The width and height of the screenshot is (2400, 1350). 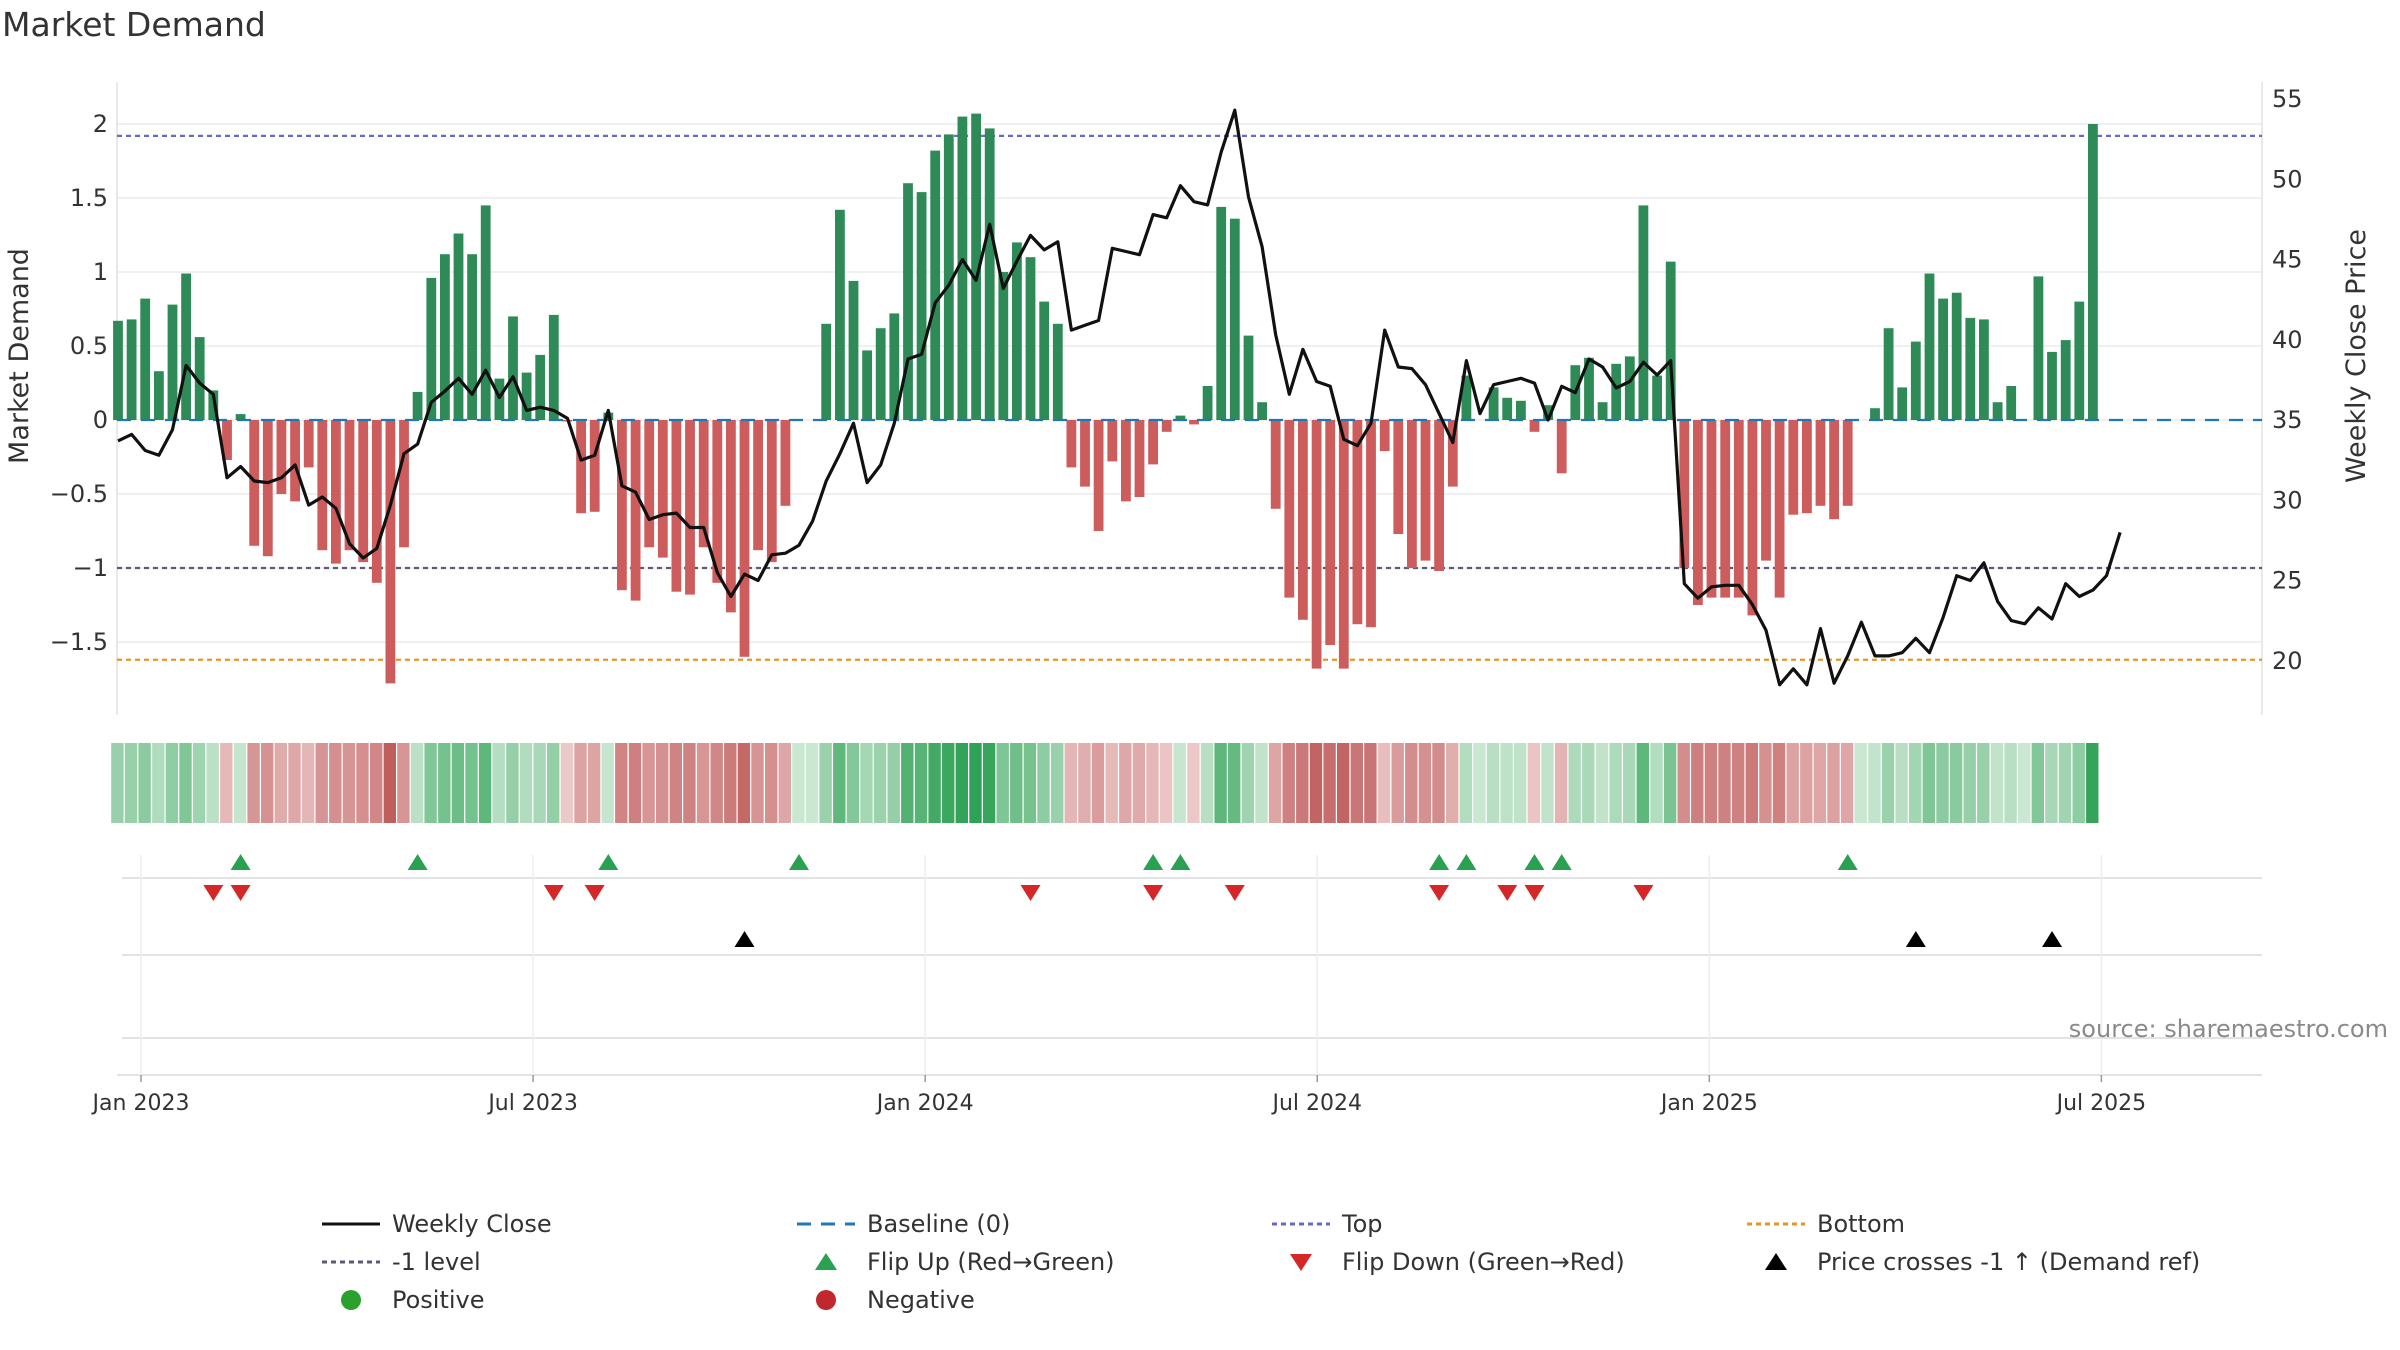 What do you see at coordinates (100, 124) in the screenshot?
I see `y-tick-label: 2` at bounding box center [100, 124].